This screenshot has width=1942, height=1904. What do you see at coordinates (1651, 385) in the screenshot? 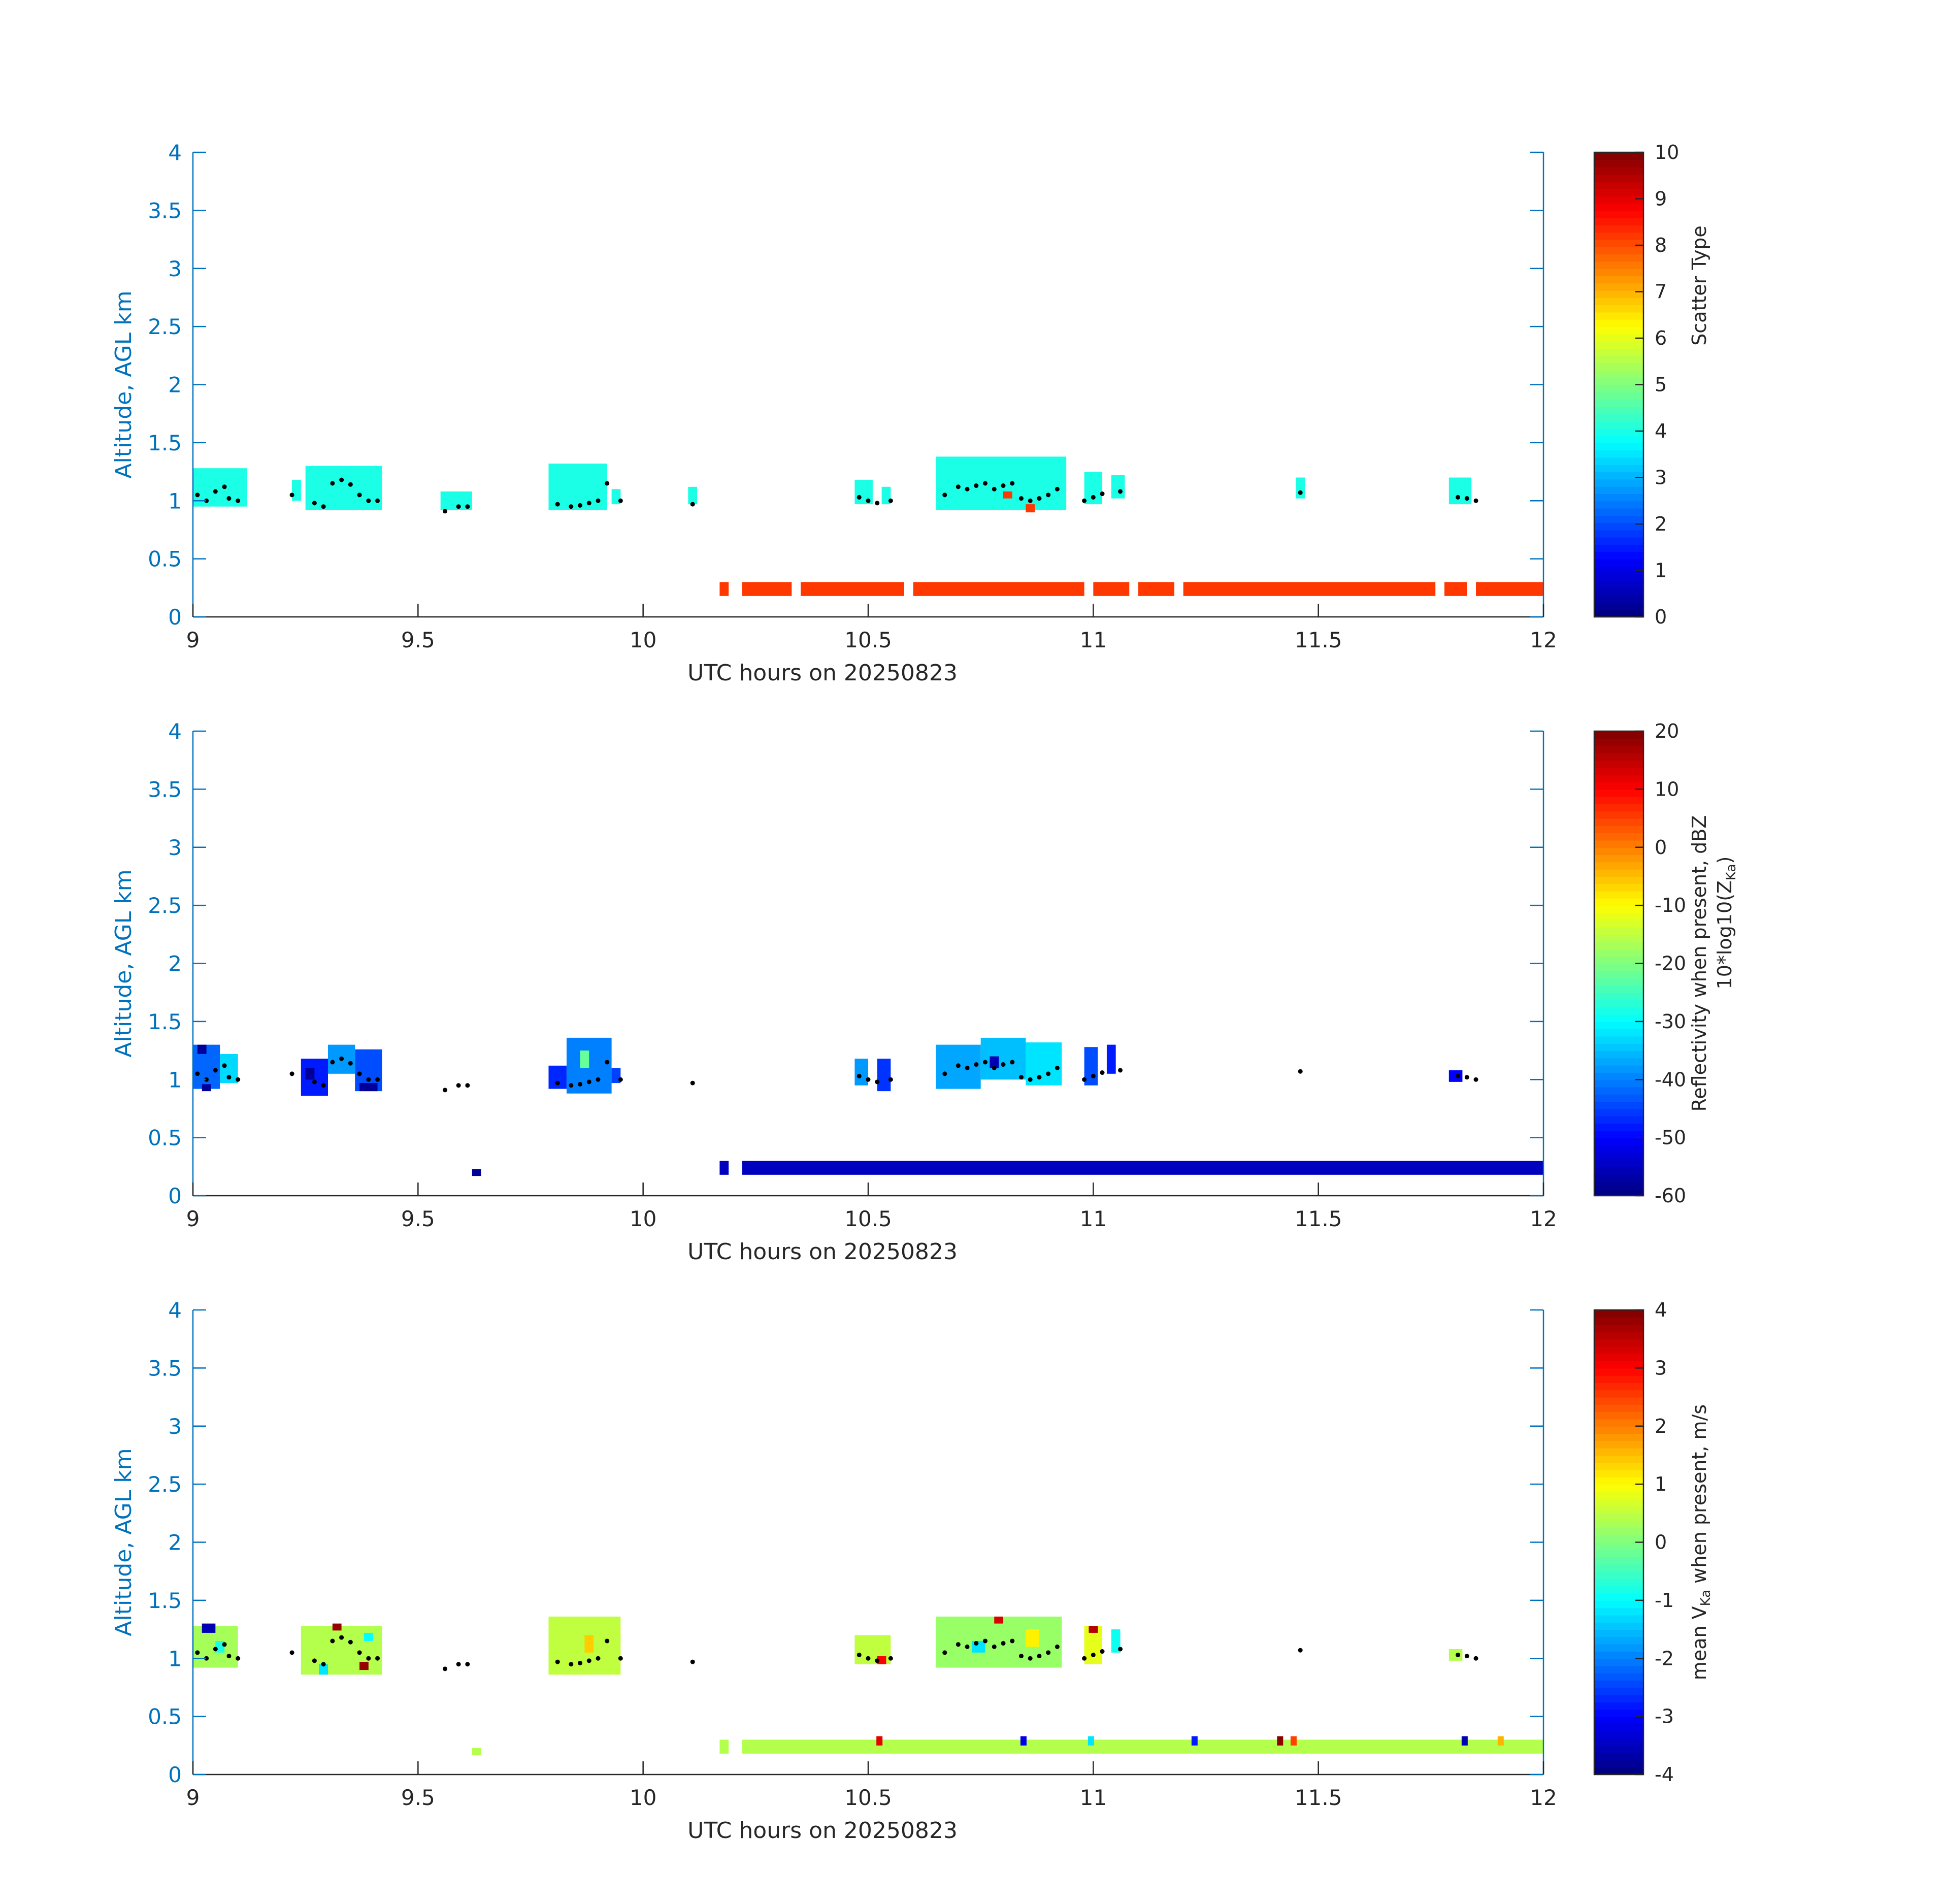
I see `colorbar: 0 1 2 3 4 5 6 7 8 9 10 Scatter Type` at bounding box center [1651, 385].